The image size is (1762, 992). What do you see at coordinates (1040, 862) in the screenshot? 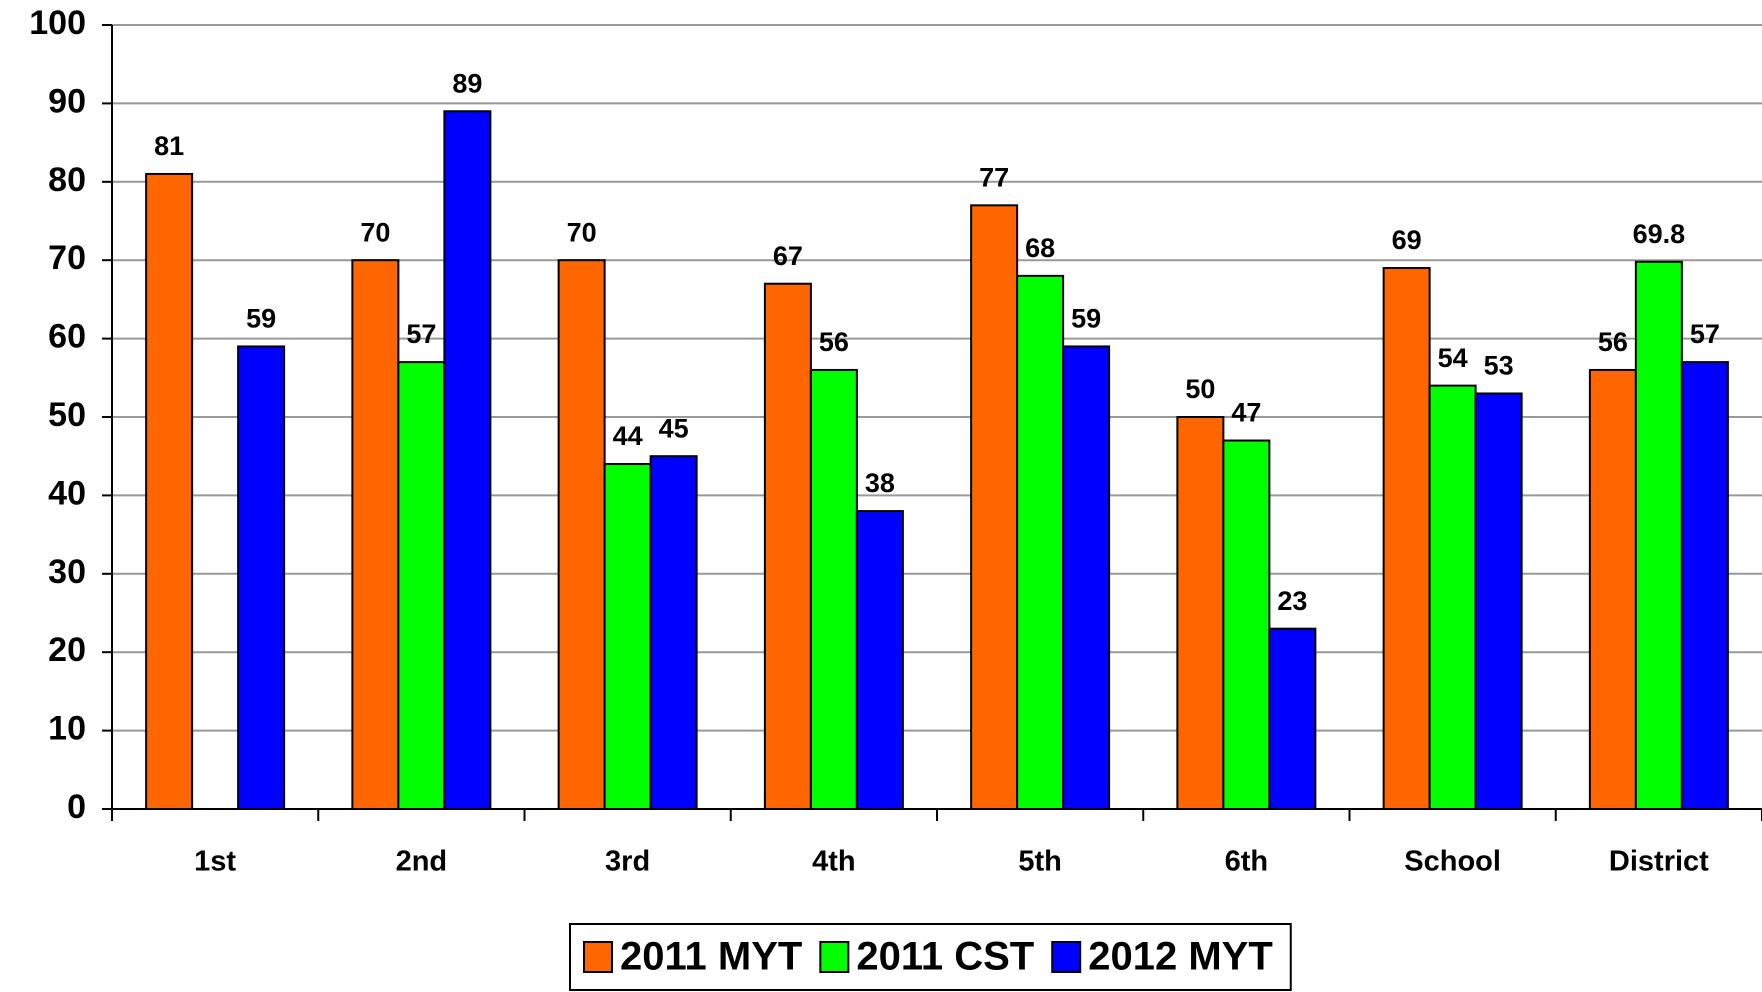
I see `x-tick-label: 5th` at bounding box center [1040, 862].